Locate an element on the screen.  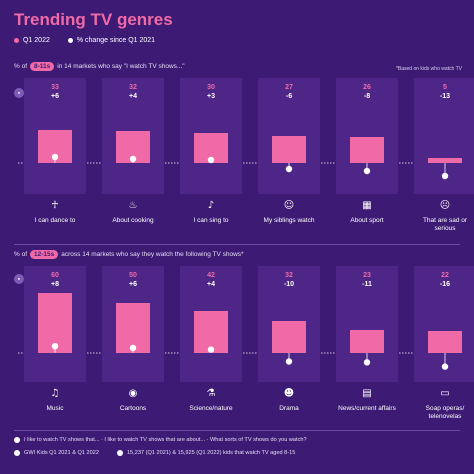
category-label: ▭ Soap operas/ telenovelas is located at coordinates (443, 404).